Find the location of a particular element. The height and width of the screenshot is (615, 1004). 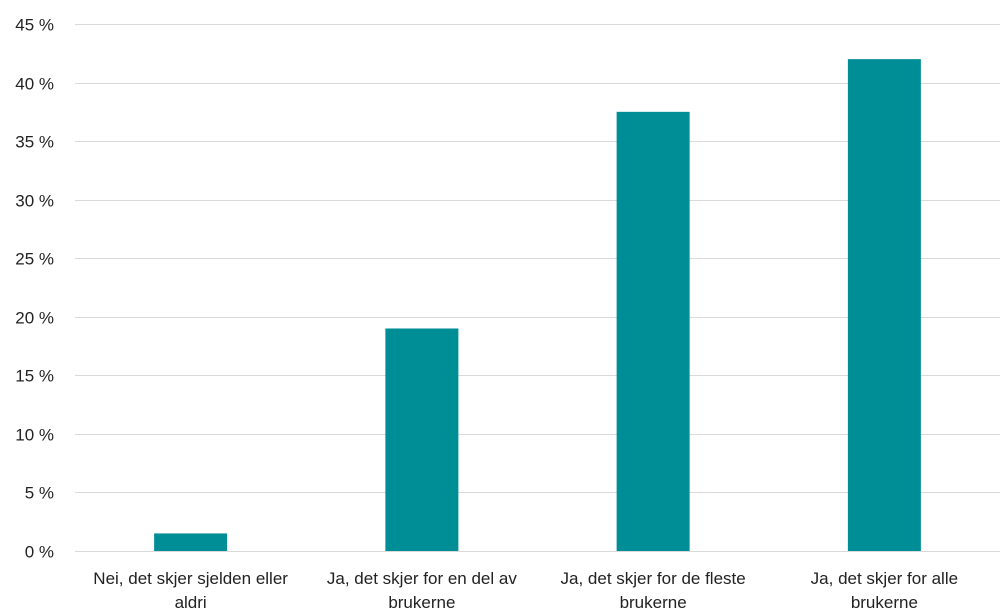

x-category-label-line: Ja, det skjer for alle is located at coordinates (884, 578).